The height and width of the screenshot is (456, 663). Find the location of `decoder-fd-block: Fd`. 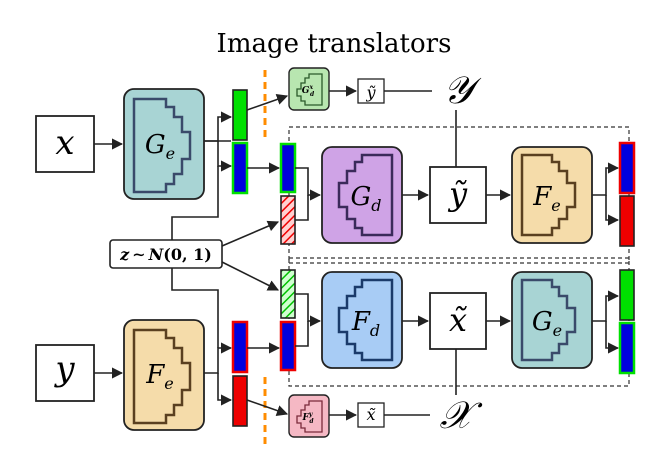

decoder-fd-block: Fd is located at coordinates (362, 320).